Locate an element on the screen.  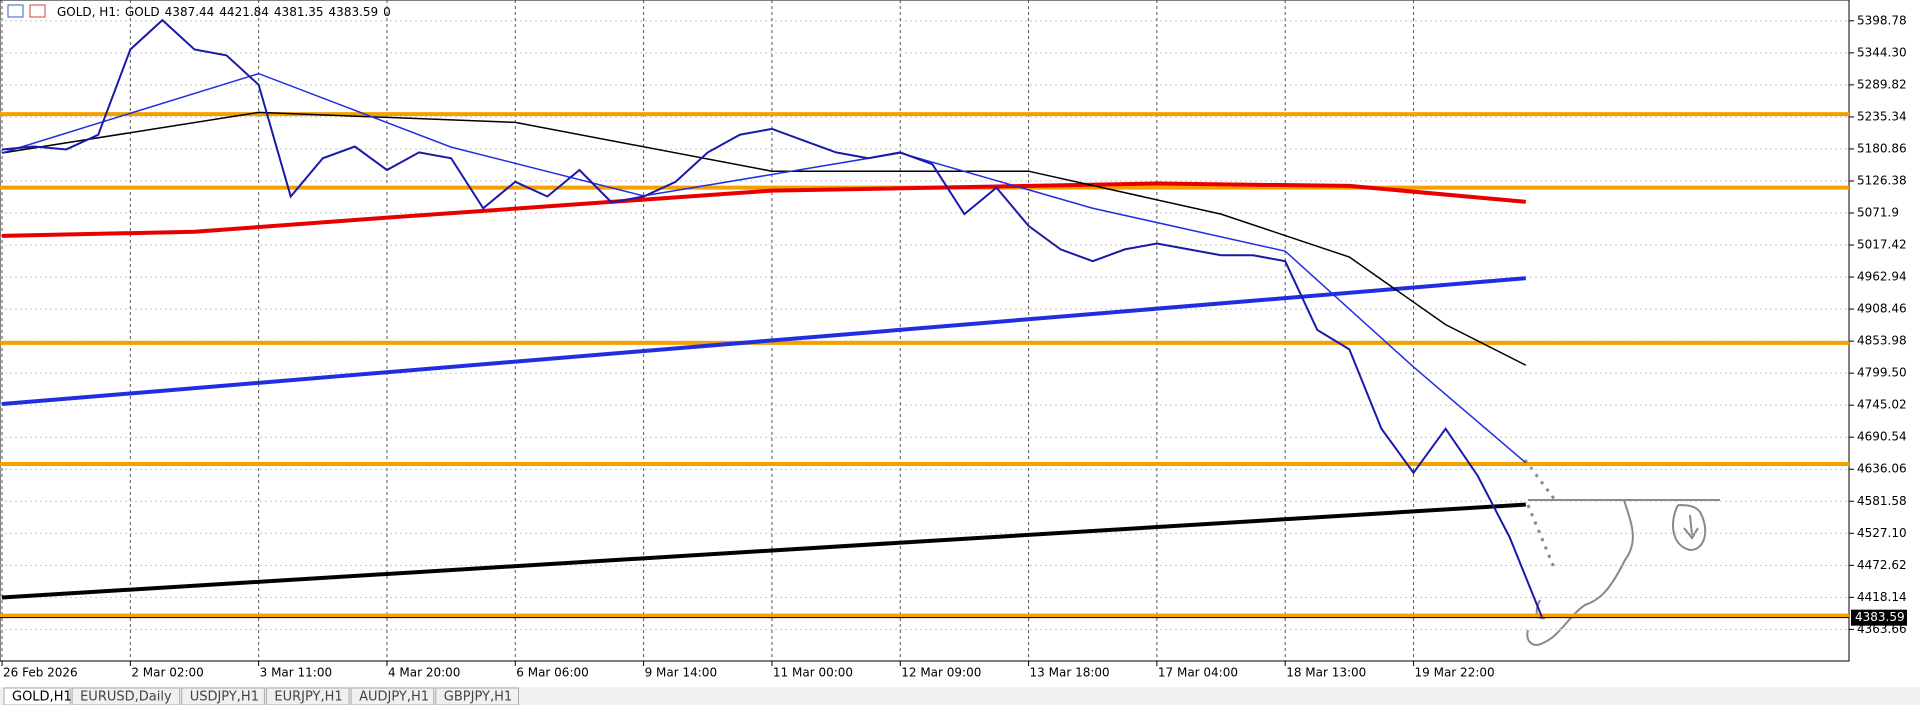
header-description: GOLD is located at coordinates (142, 12).